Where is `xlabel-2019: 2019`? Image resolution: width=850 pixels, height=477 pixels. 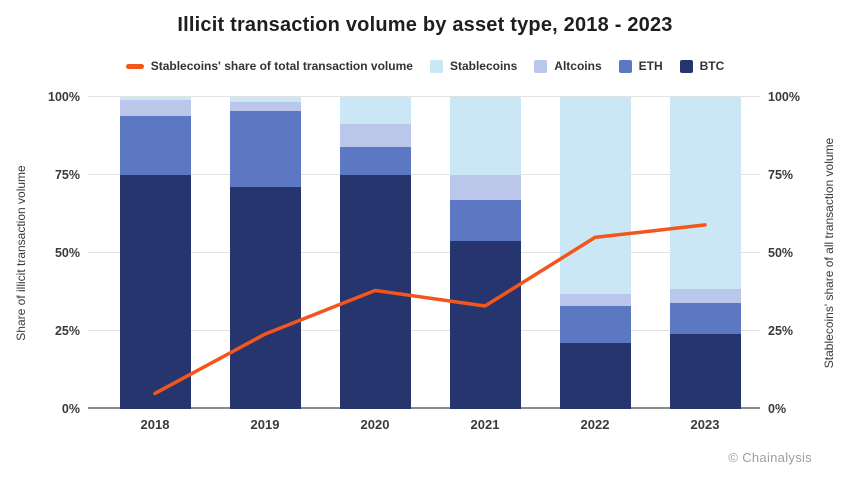
xlabel-2019: 2019 is located at coordinates (265, 424).